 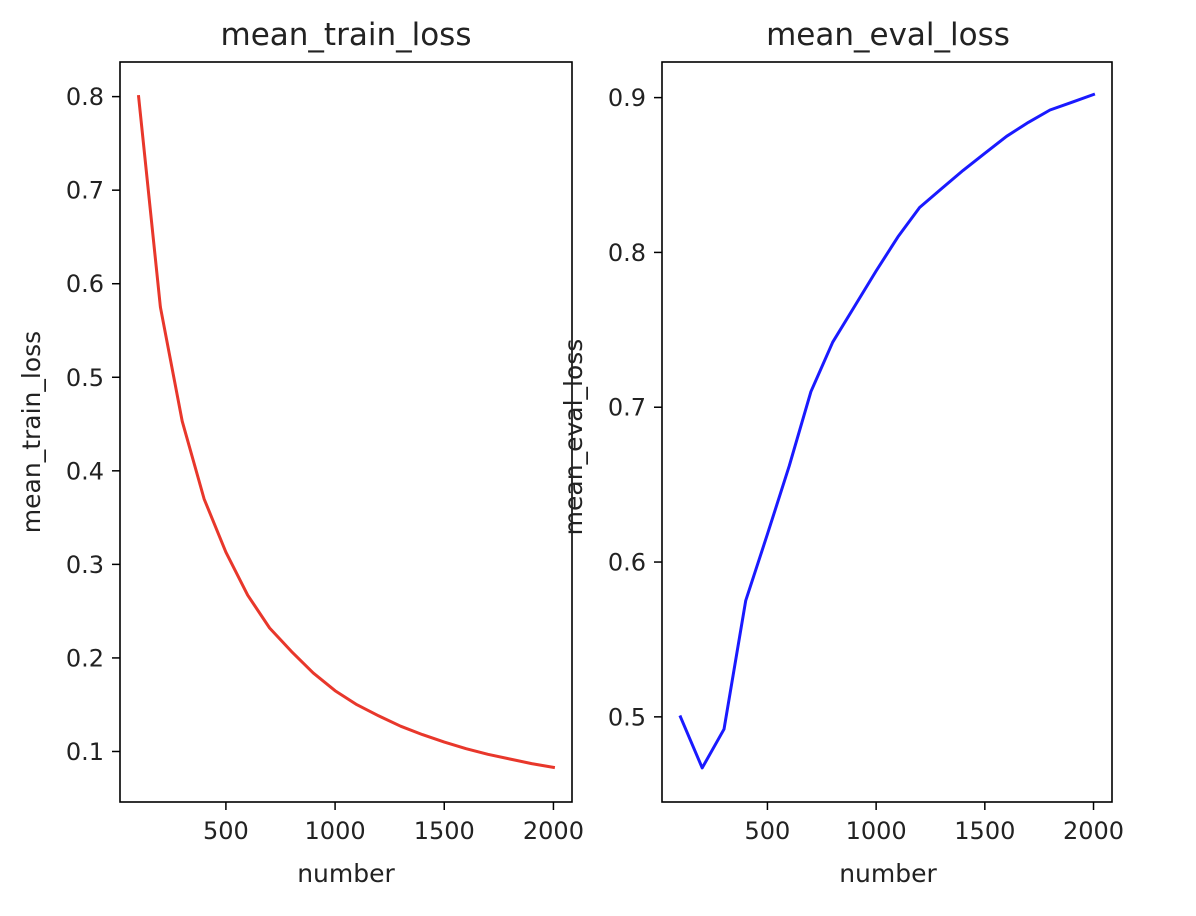 What do you see at coordinates (553, 831) in the screenshot?
I see `train-loss-x-tick-label: 2000` at bounding box center [553, 831].